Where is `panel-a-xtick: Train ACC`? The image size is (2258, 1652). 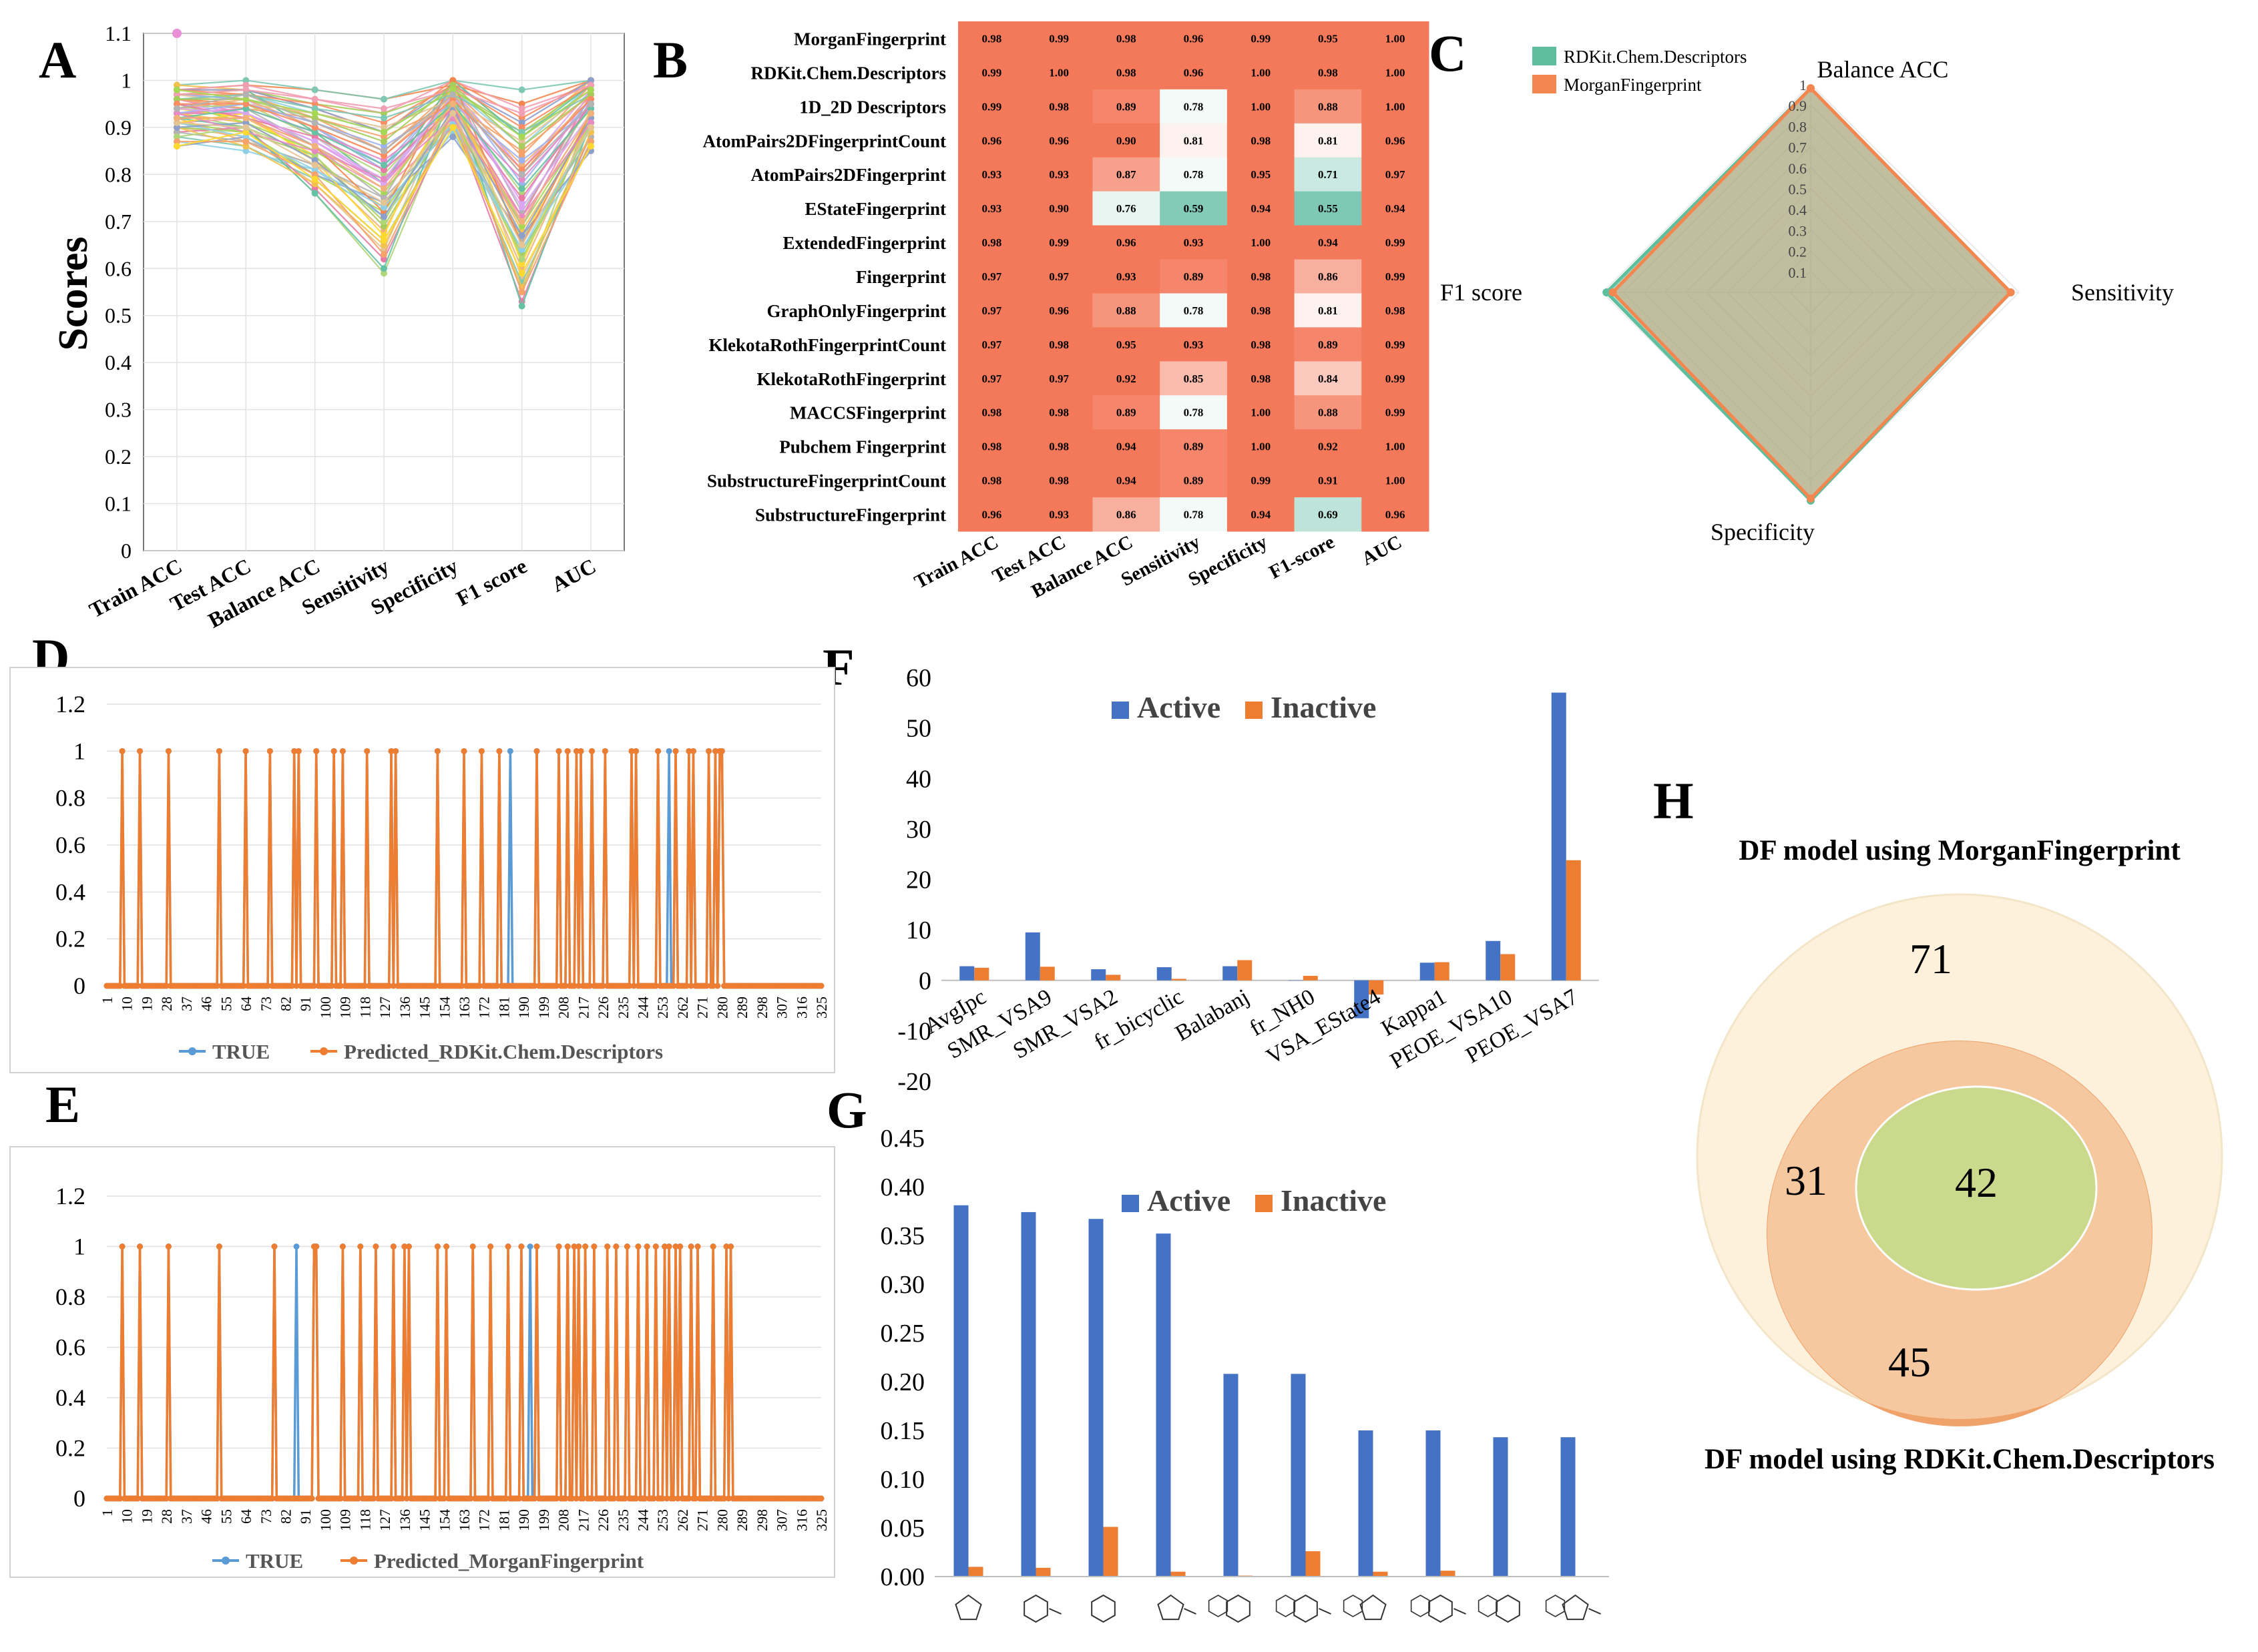 panel-a-xtick: Train ACC is located at coordinates (135, 587).